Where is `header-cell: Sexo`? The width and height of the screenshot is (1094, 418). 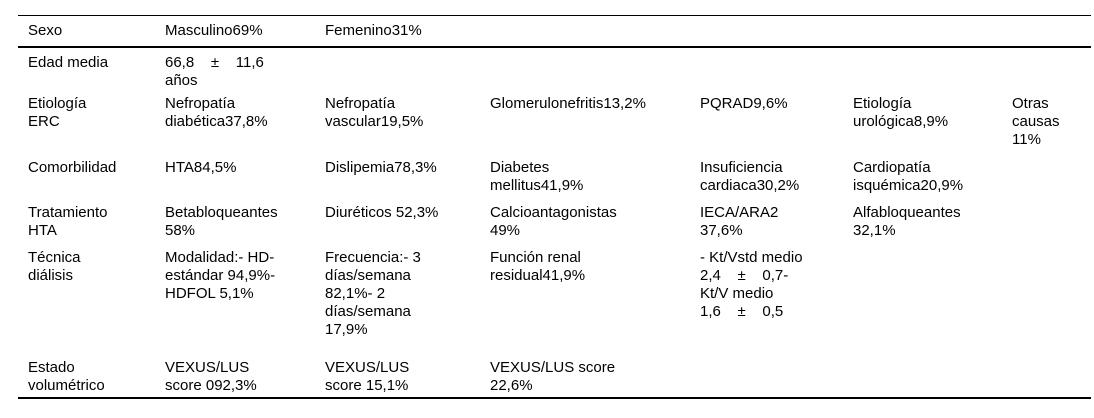 header-cell: Sexo is located at coordinates (45, 30).